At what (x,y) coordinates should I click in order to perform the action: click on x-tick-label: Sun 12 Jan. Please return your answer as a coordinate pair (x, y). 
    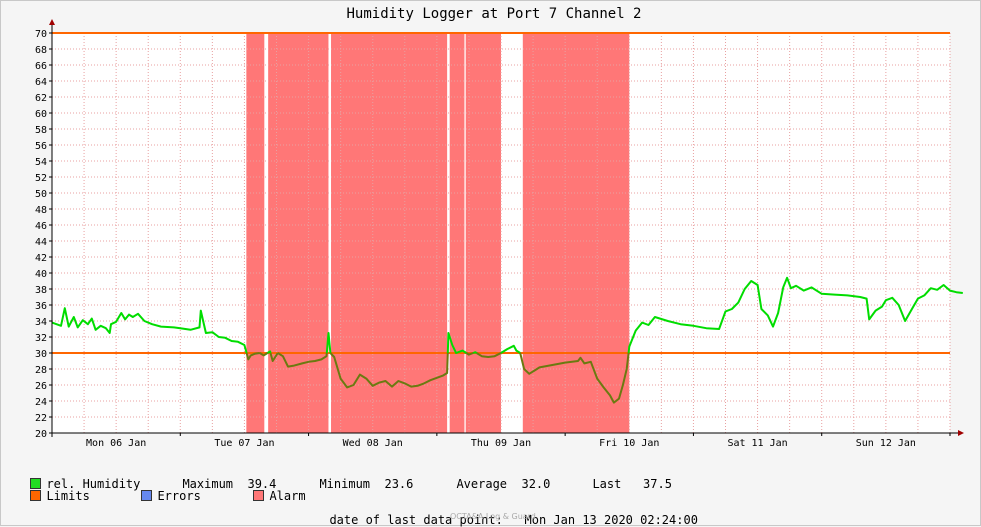
    Looking at the image, I should click on (886, 443).